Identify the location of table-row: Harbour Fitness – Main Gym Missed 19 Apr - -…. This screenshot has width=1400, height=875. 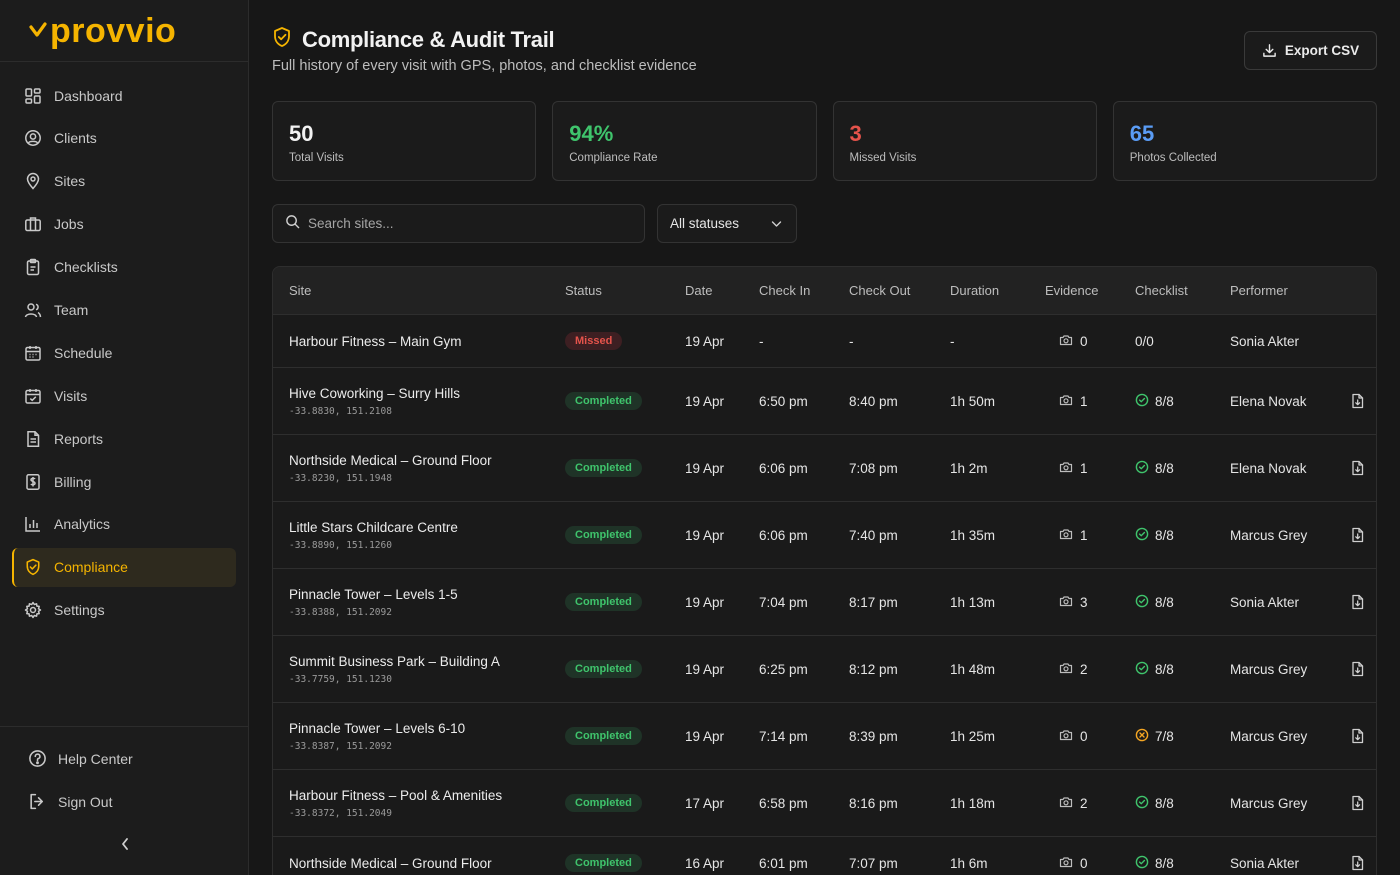
(824, 341).